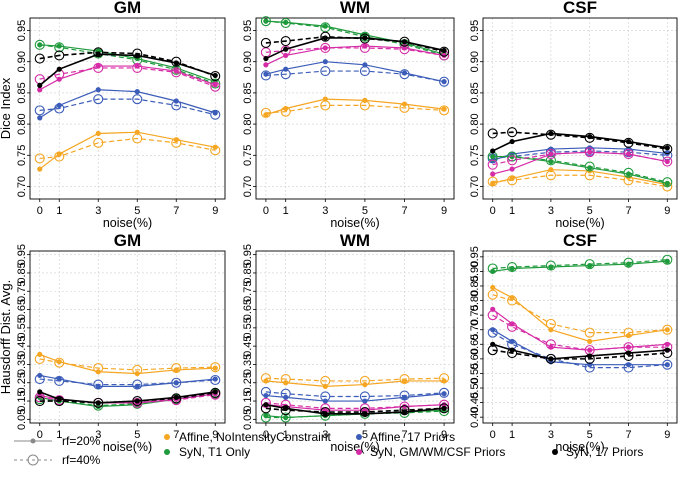  Describe the element at coordinates (22, 419) in the screenshot. I see `y-tick-label: 0.05` at that location.